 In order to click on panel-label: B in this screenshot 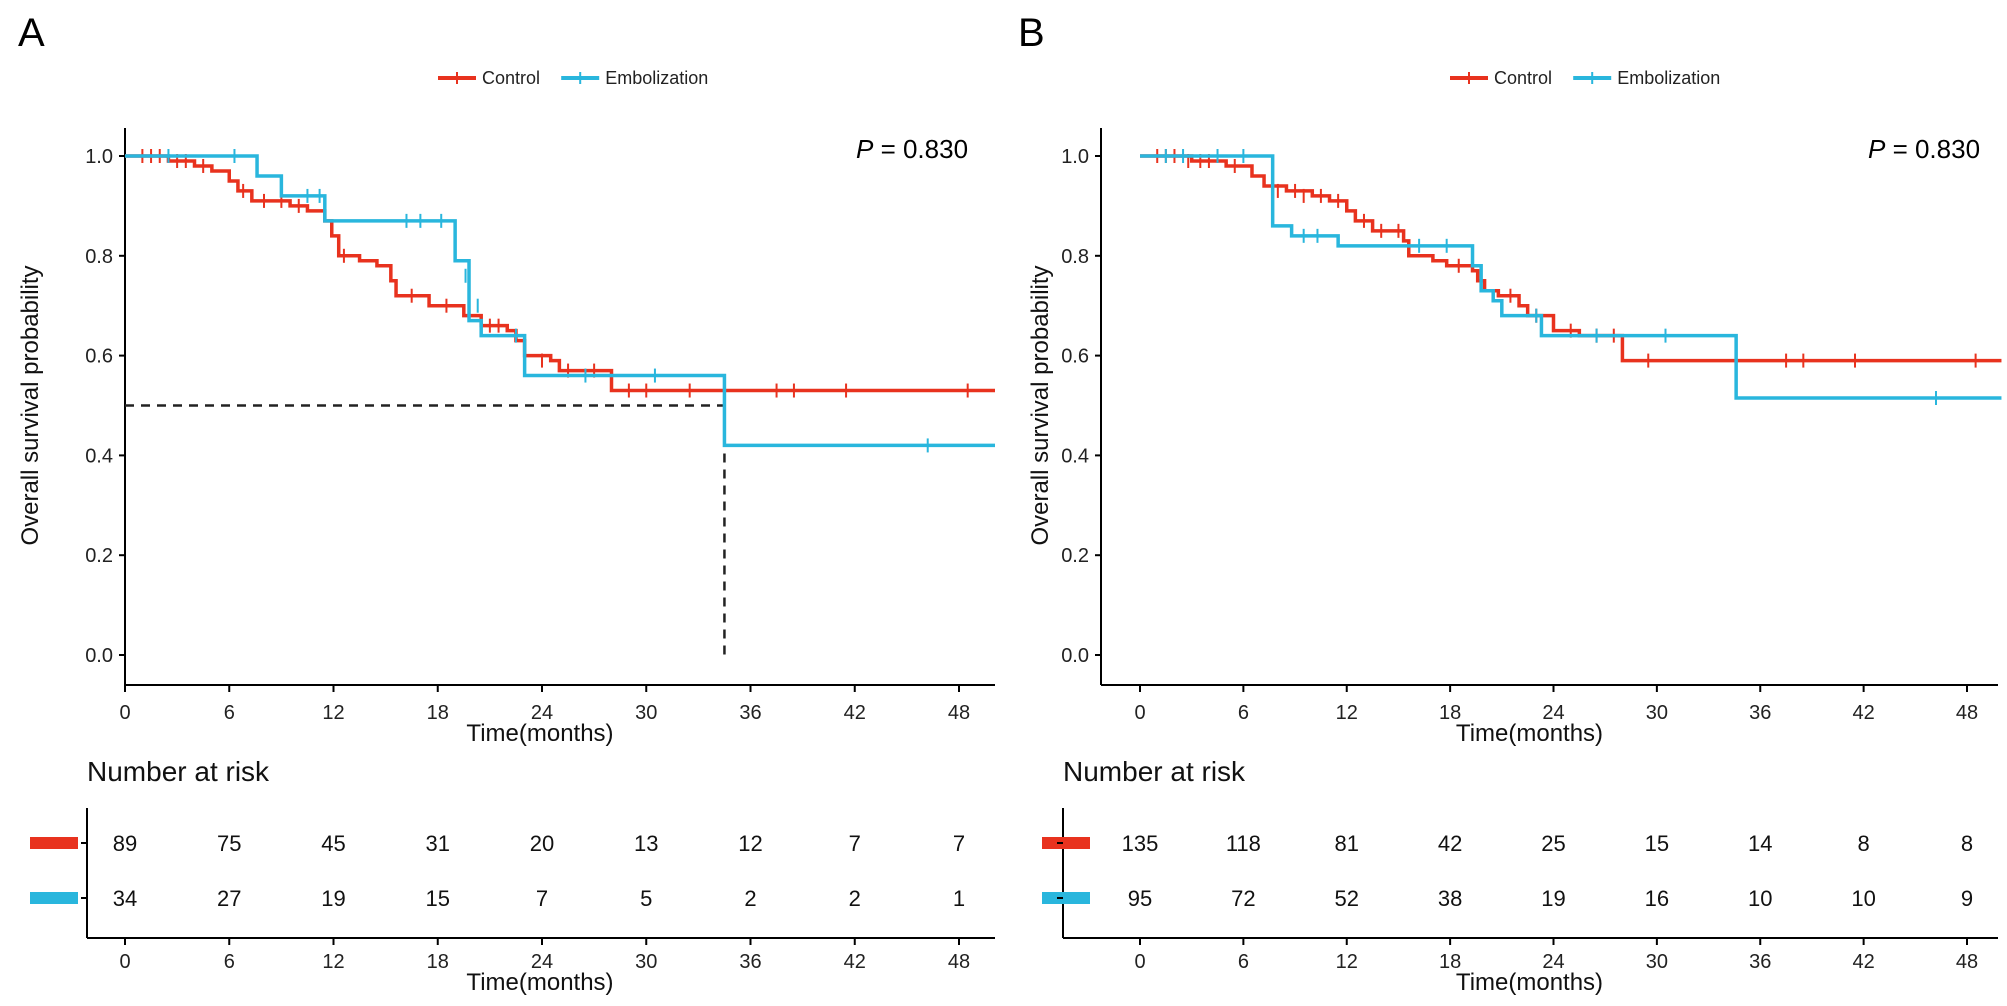, I will do `click(1031, 33)`.